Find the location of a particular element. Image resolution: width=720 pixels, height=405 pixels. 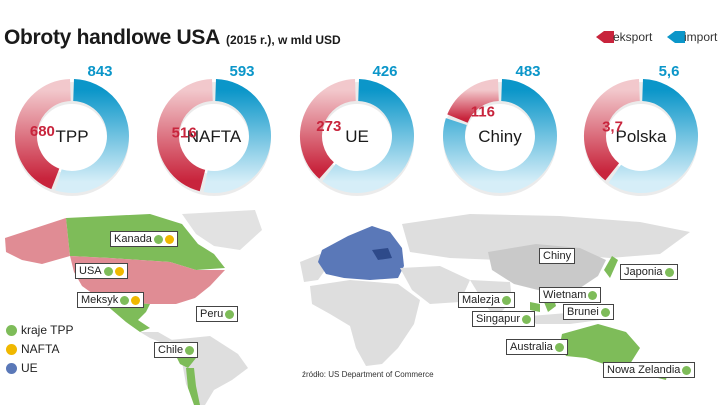

import-arc-nafta is located at coordinates (237, 136).